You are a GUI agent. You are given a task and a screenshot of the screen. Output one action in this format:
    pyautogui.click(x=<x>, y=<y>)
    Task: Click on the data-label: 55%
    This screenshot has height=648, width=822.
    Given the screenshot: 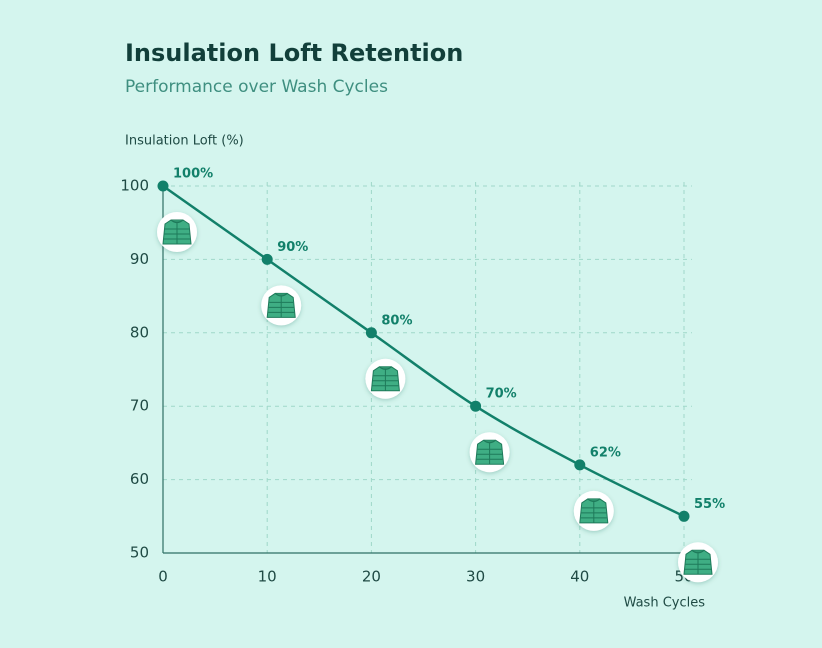 What is the action you would take?
    pyautogui.click(x=709, y=504)
    